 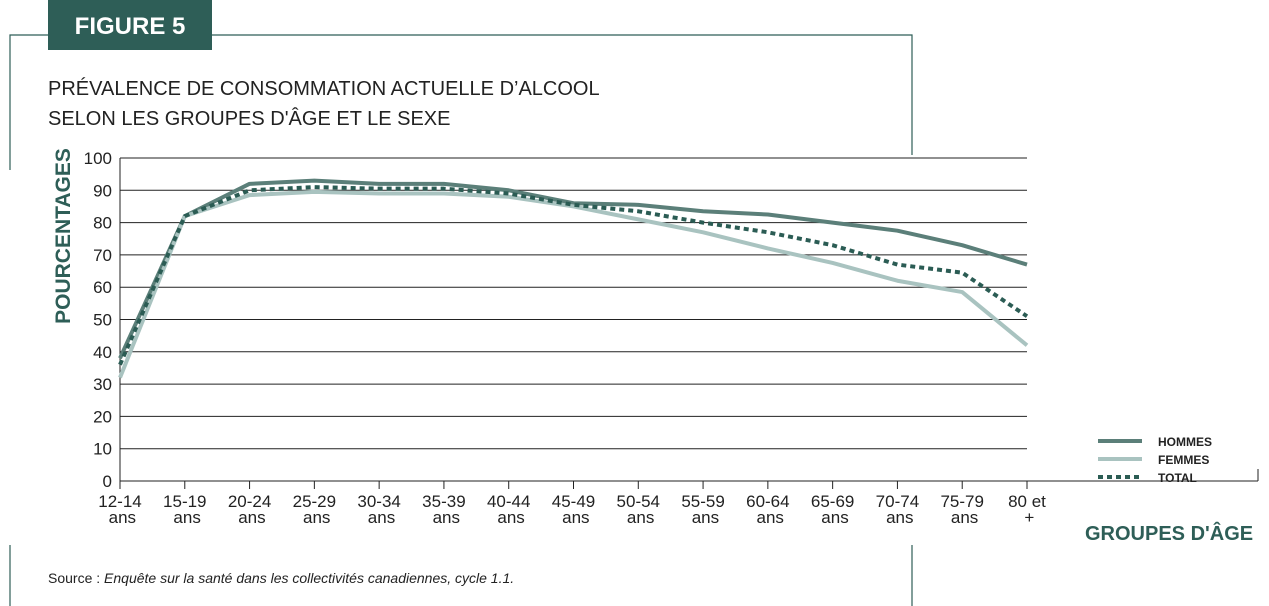 I want to click on y-tick-label: 60, so click(x=102, y=287).